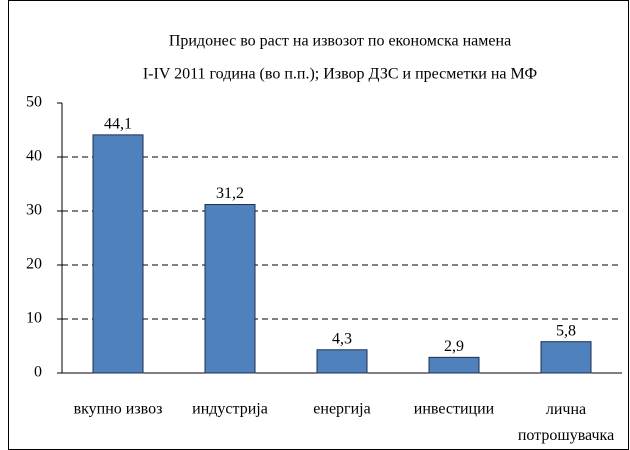 This screenshot has width=630, height=450. I want to click on value-label: 44,1, so click(118, 124).